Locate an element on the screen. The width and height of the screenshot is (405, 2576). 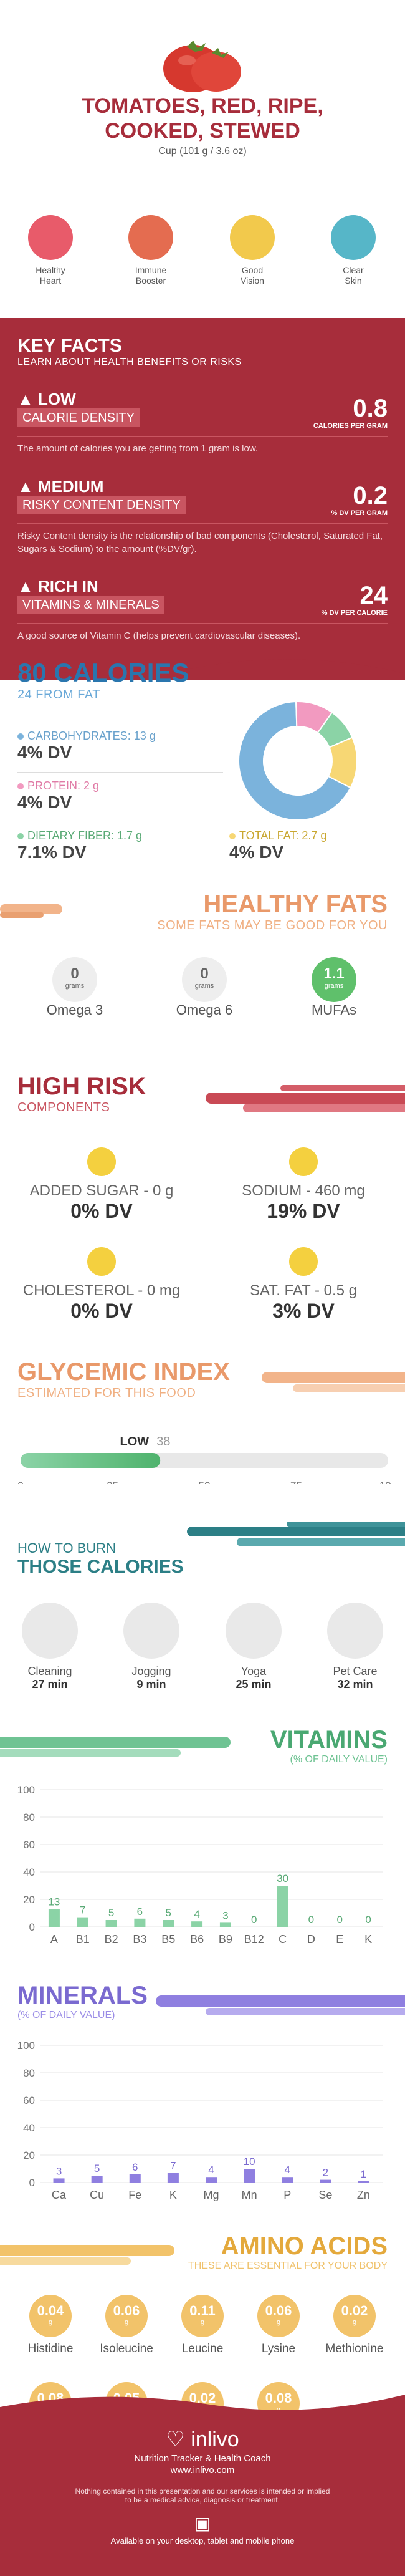
amino-name: Isoleucine is located at coordinates (126, 2348).